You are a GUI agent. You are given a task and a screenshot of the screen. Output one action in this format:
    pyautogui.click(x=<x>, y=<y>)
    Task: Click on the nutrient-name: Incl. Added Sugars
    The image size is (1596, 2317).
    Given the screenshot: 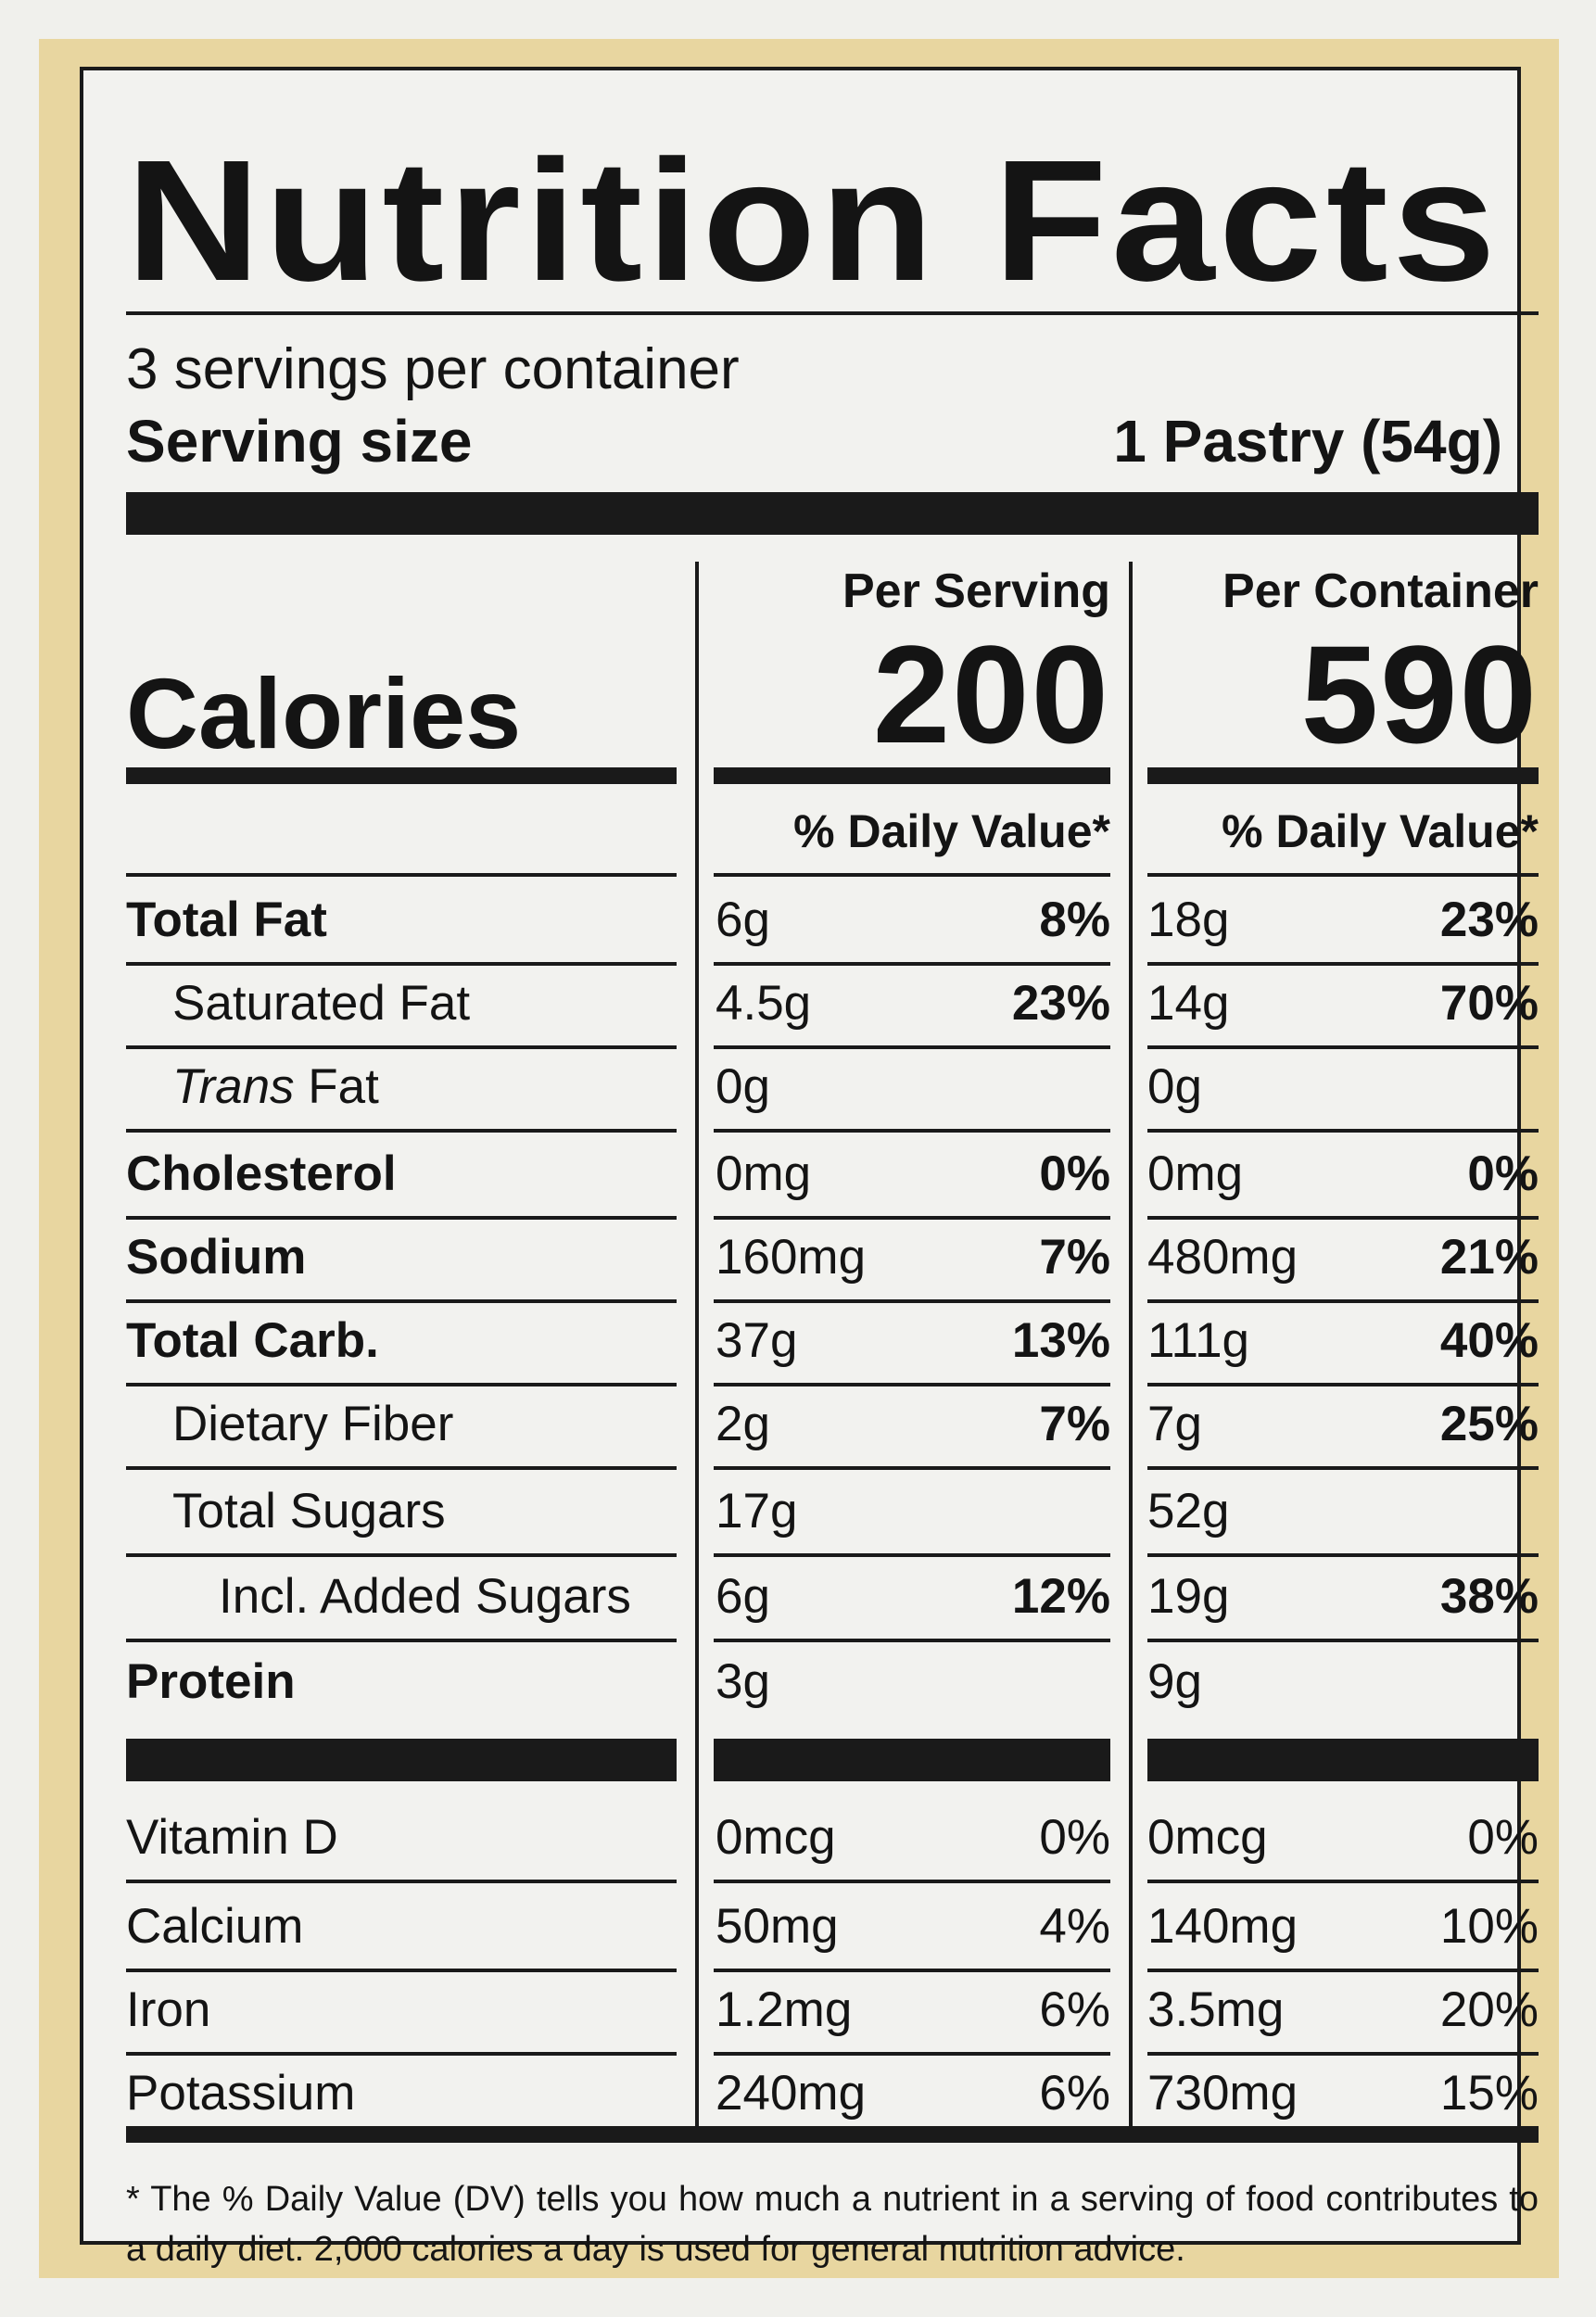 What is the action you would take?
    pyautogui.click(x=425, y=1596)
    